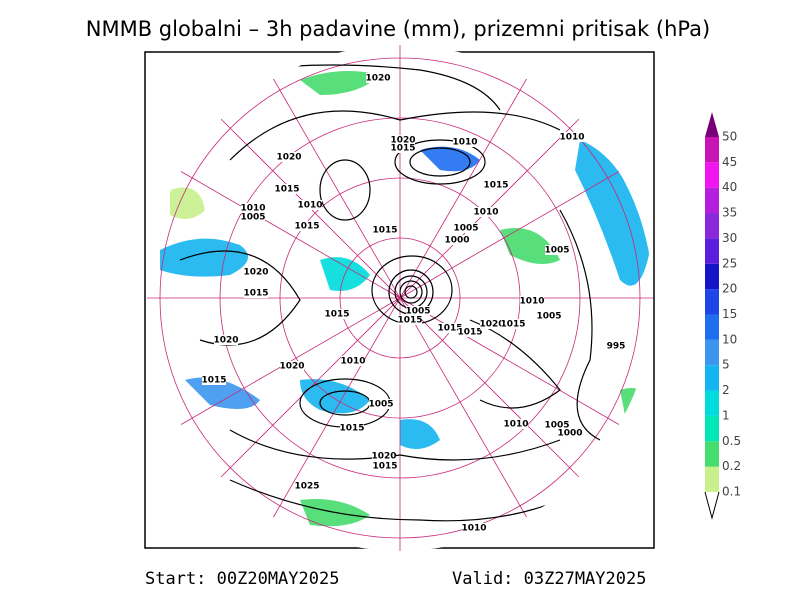 The image size is (800, 600). What do you see at coordinates (729, 263) in the screenshot?
I see `colorbar-label: 25` at bounding box center [729, 263].